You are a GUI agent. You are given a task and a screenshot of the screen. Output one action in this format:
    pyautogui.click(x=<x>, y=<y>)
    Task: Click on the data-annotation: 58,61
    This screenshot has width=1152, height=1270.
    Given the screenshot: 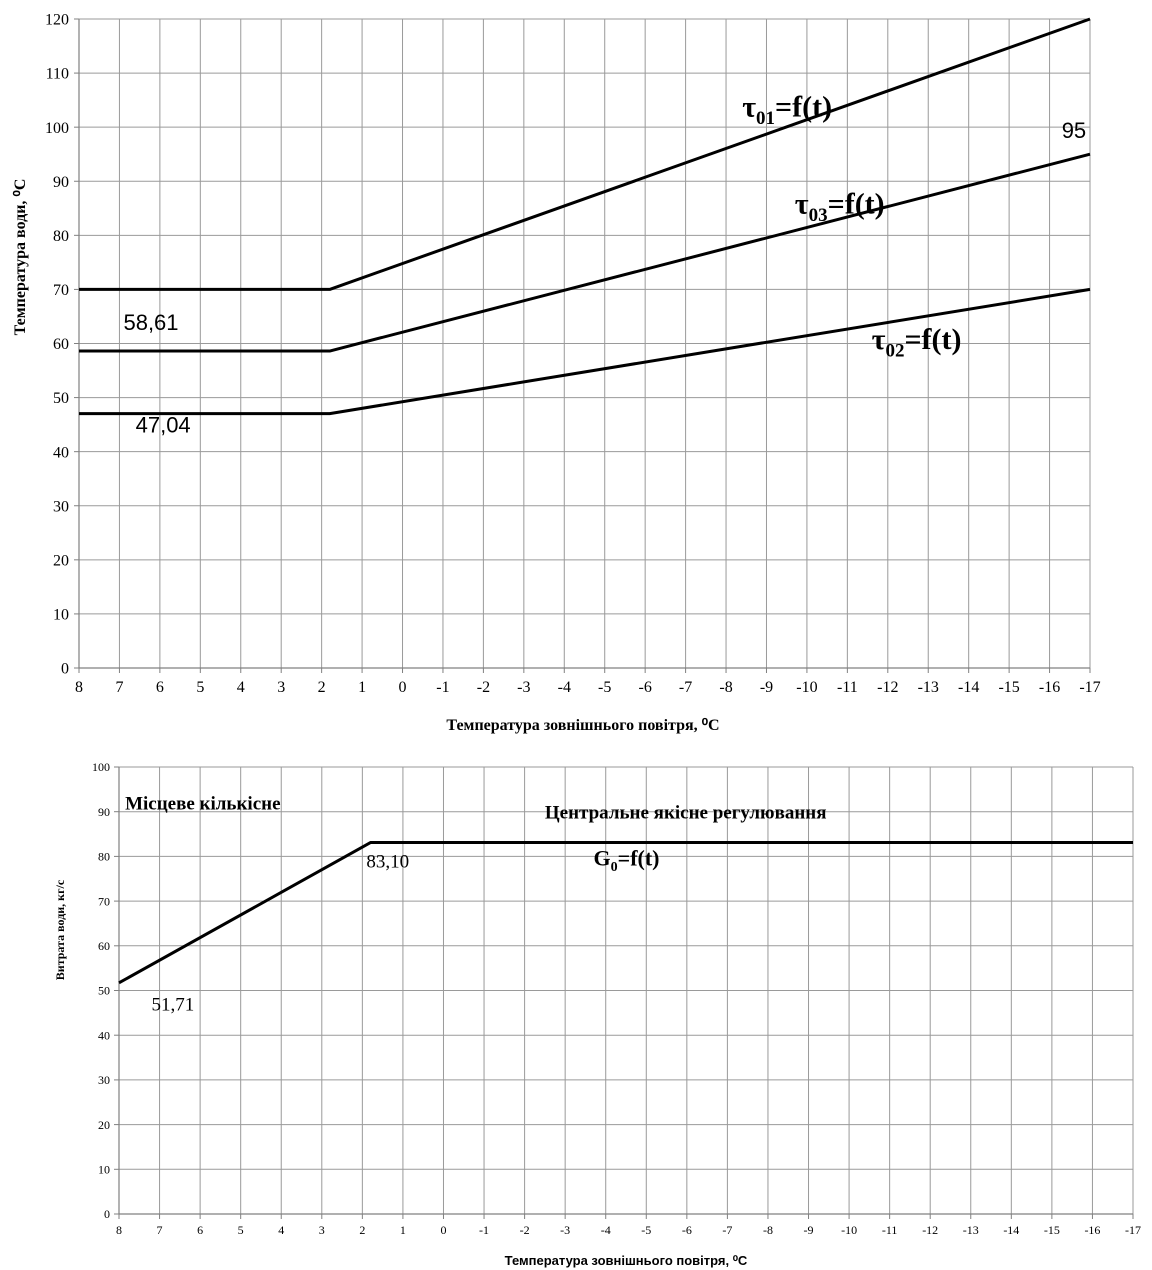 What is the action you would take?
    pyautogui.click(x=150, y=322)
    